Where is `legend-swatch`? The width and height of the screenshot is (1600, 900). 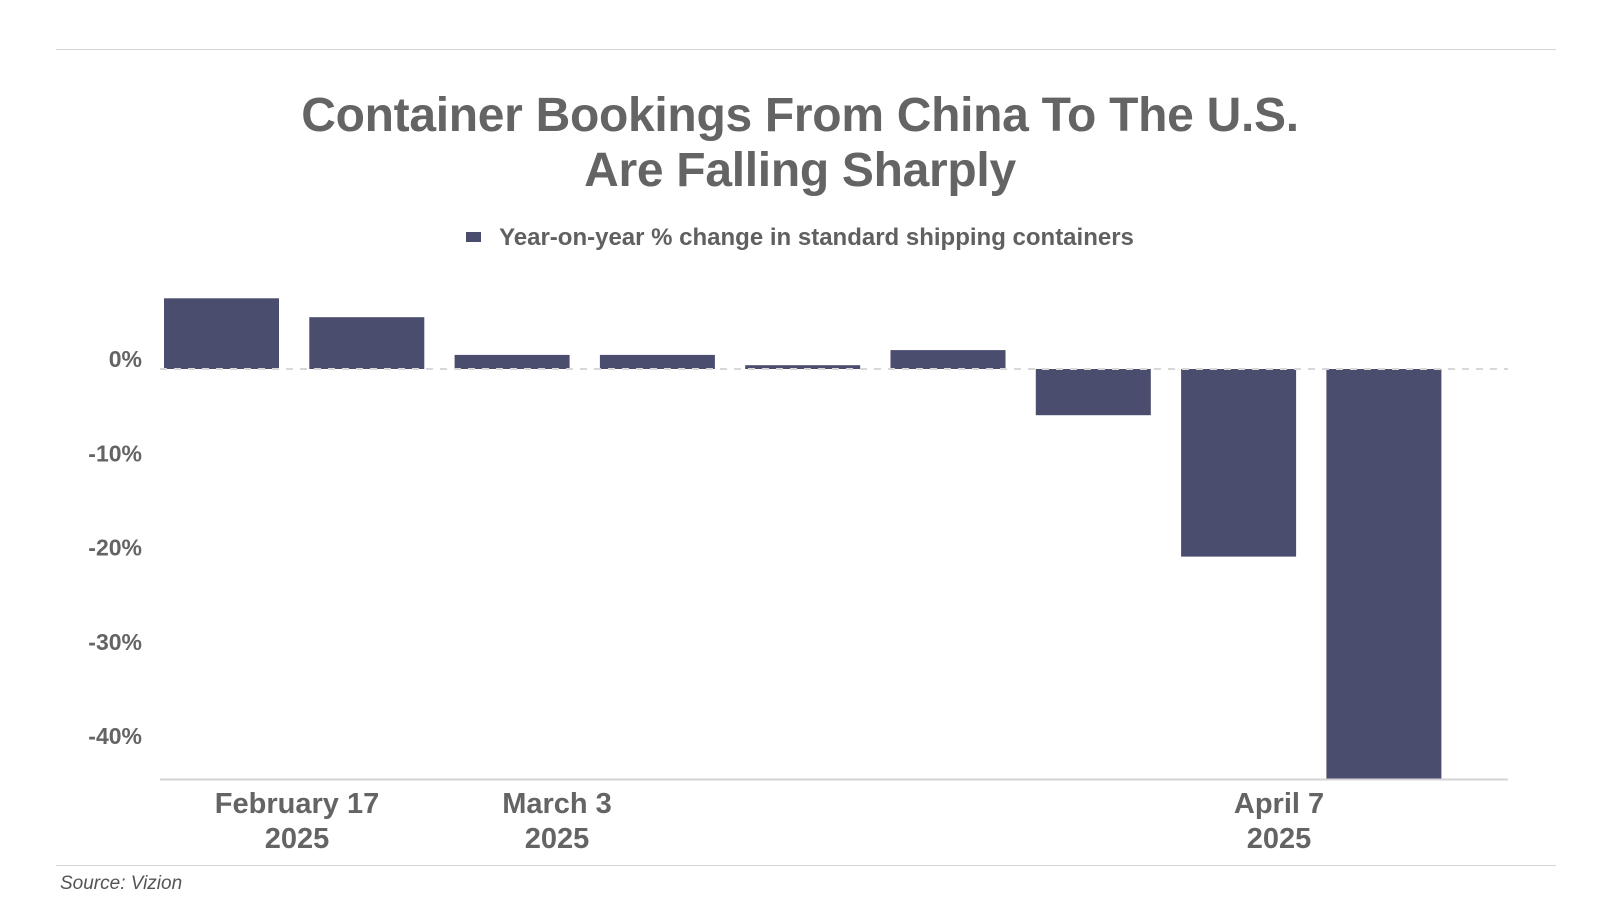 legend-swatch is located at coordinates (474, 236).